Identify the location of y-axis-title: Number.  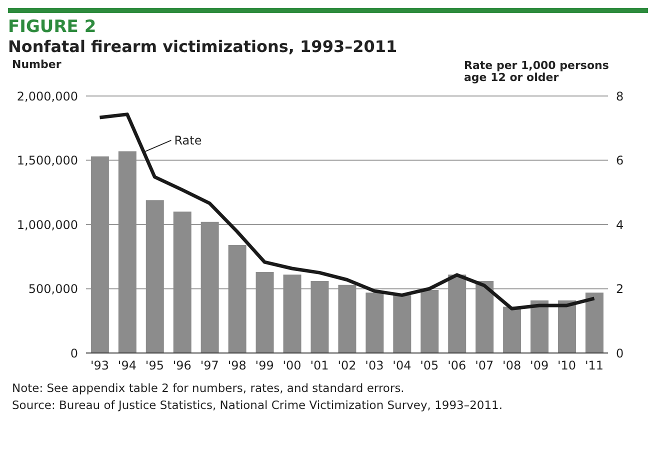
(37, 64).